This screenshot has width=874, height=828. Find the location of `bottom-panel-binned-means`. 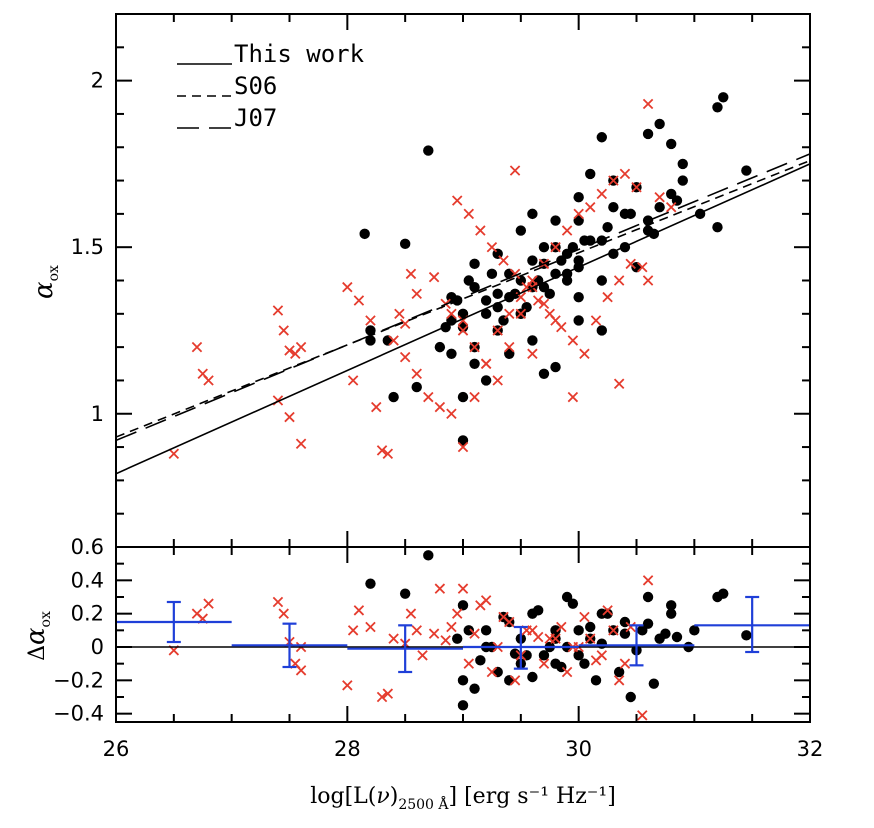

bottom-panel-binned-means is located at coordinates (463, 634).